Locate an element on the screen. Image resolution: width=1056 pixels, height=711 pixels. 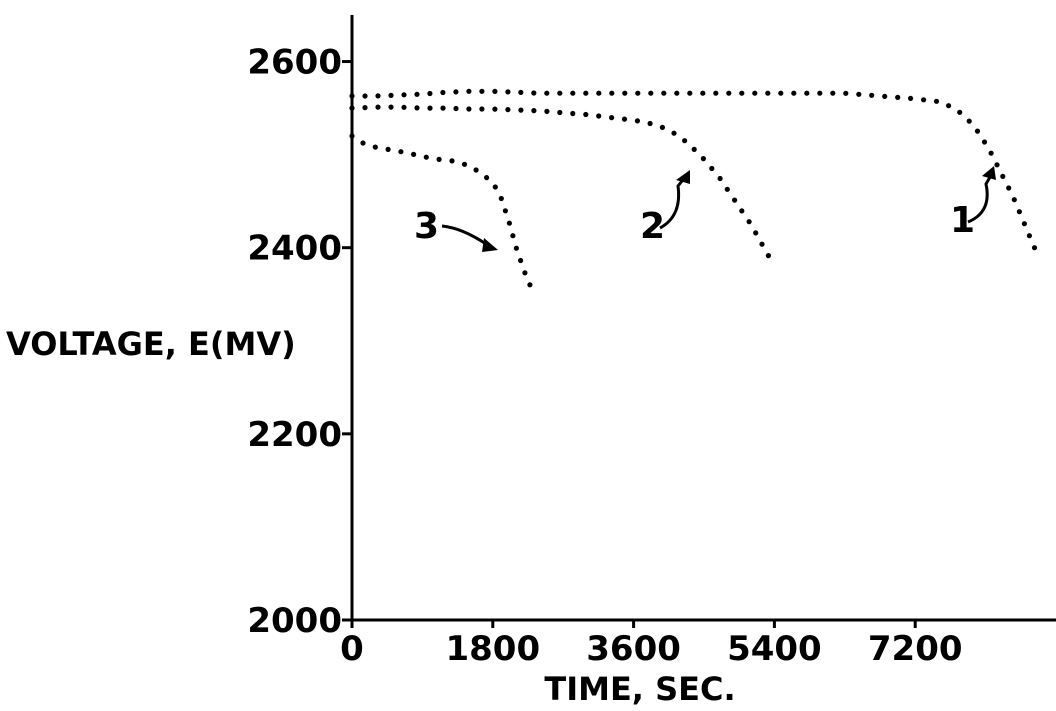
y-axis-title: VOLTAGE, E(MV) is located at coordinates (151, 344).